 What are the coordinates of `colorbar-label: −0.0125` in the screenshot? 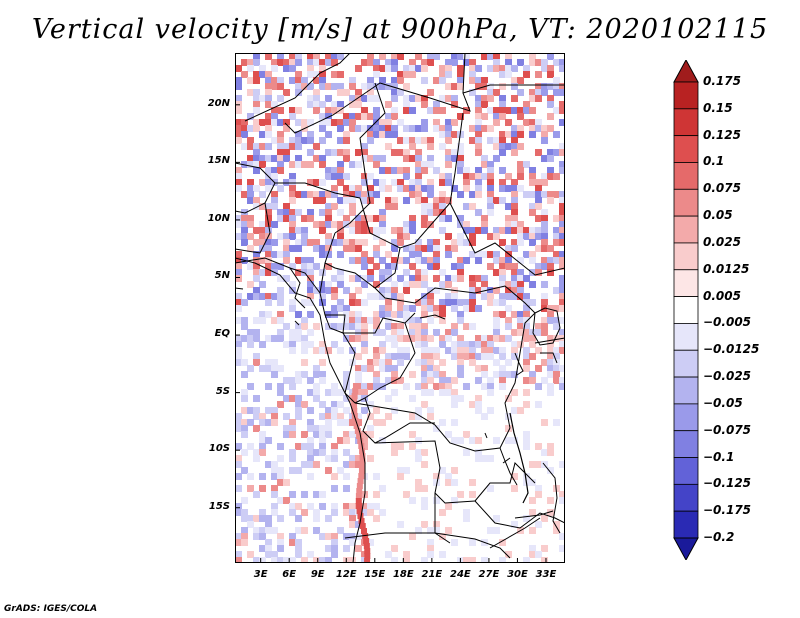 It's located at (731, 349).